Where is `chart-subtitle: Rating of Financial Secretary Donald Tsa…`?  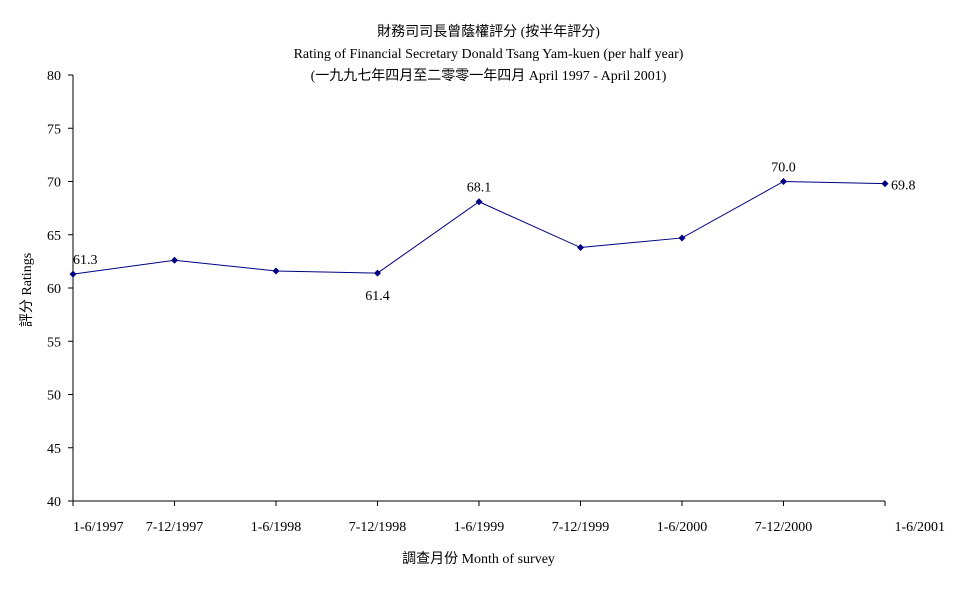
chart-subtitle: Rating of Financial Secretary Donald Tsa… is located at coordinates (488, 54).